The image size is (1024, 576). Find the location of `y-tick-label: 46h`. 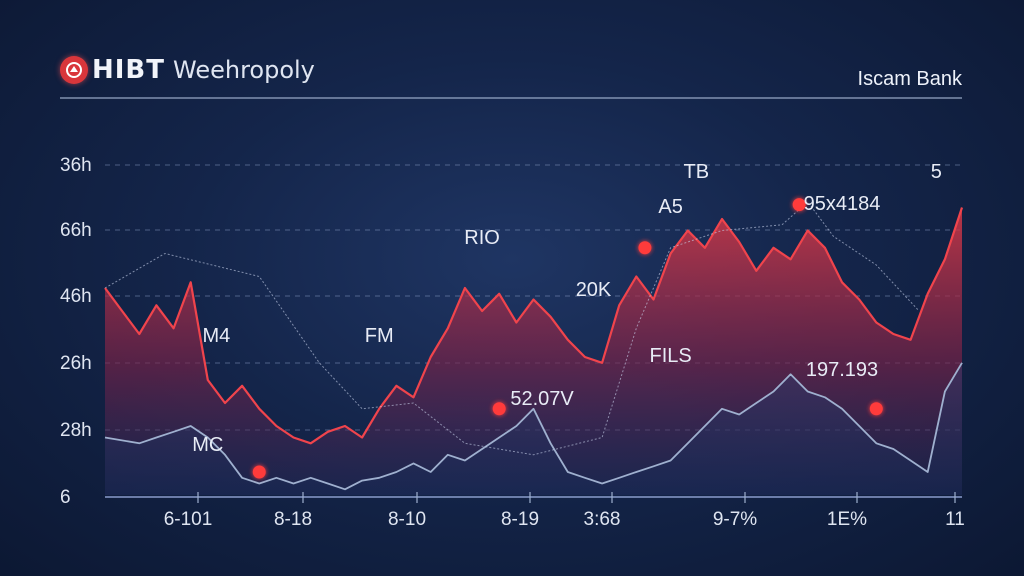

y-tick-label: 46h is located at coordinates (76, 296).